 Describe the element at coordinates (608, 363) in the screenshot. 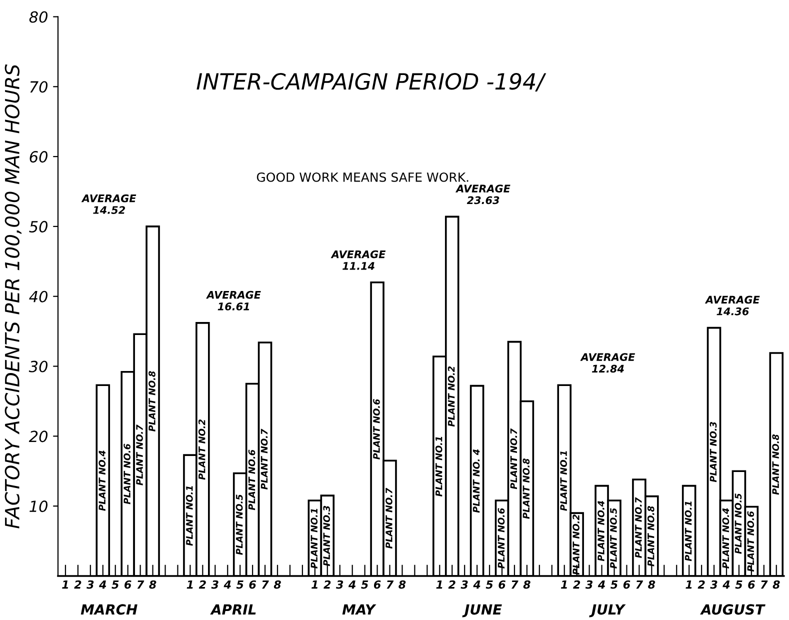

I see `annotation: AVERAGE 12.84` at that location.